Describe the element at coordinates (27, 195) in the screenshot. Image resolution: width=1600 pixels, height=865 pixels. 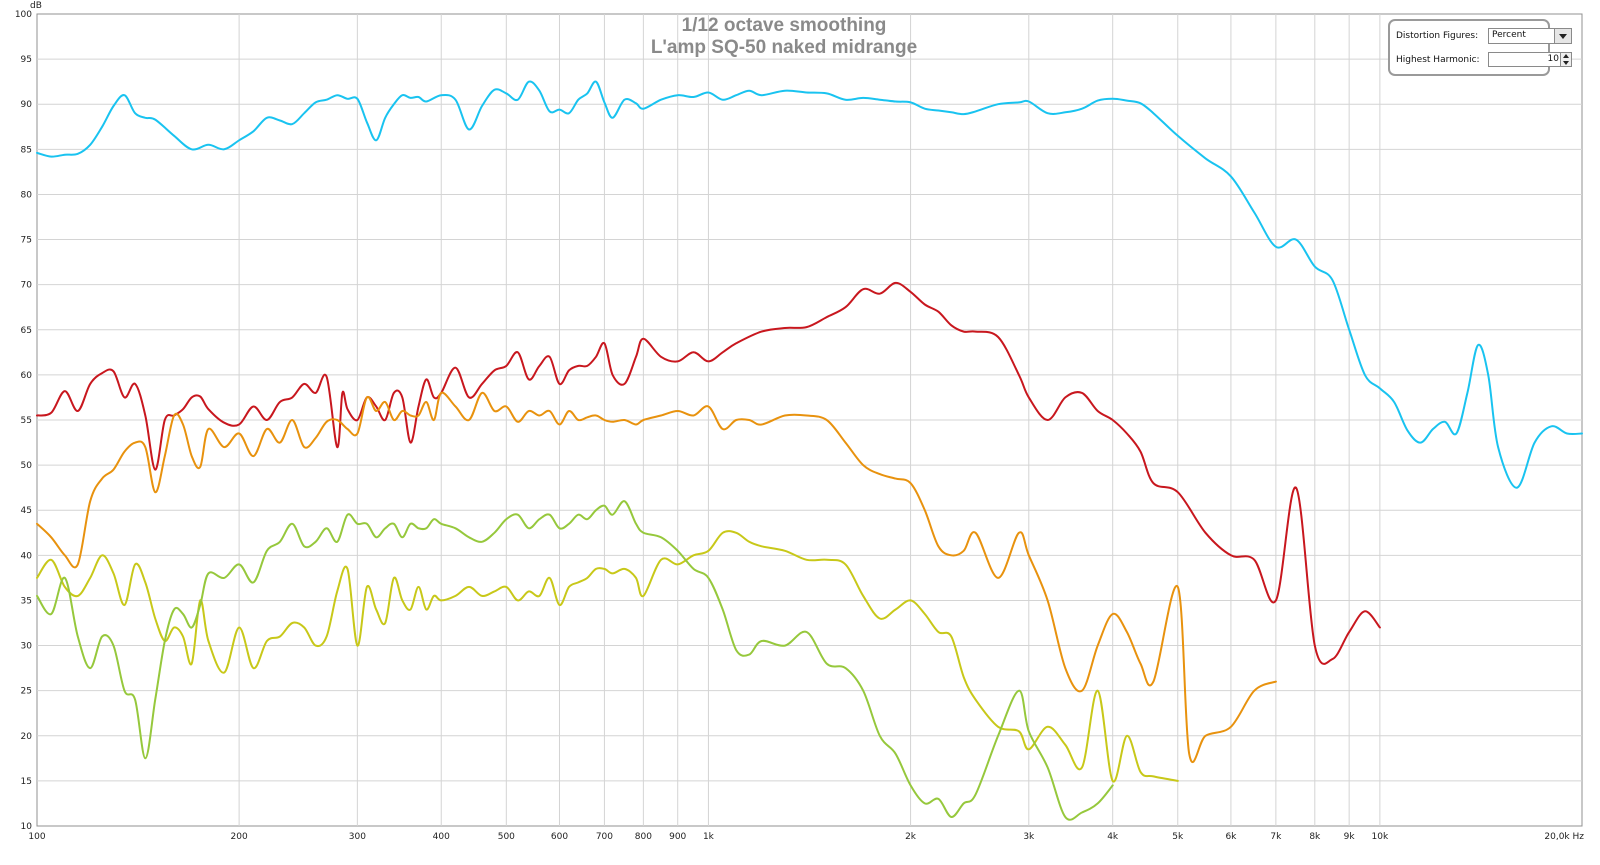
I see `y-tick-label: 80` at that location.